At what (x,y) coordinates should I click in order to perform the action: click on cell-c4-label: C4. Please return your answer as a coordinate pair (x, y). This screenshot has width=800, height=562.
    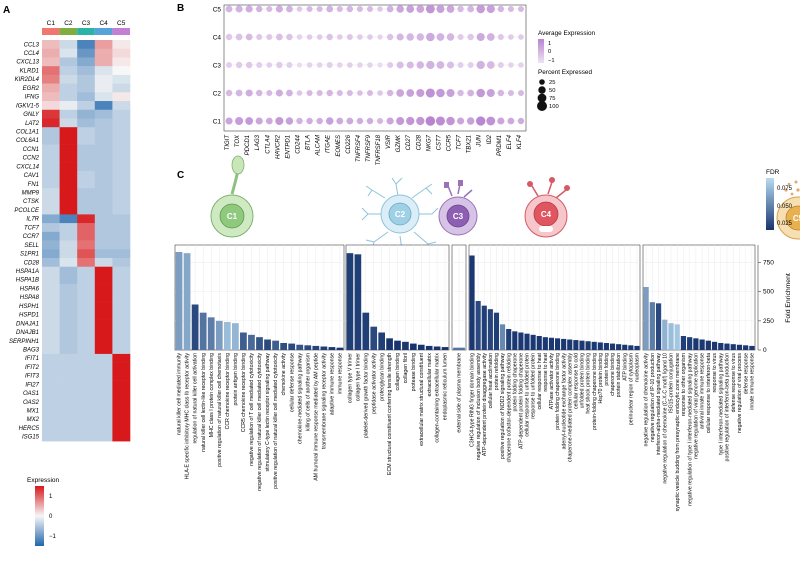
    Looking at the image, I should click on (546, 214).